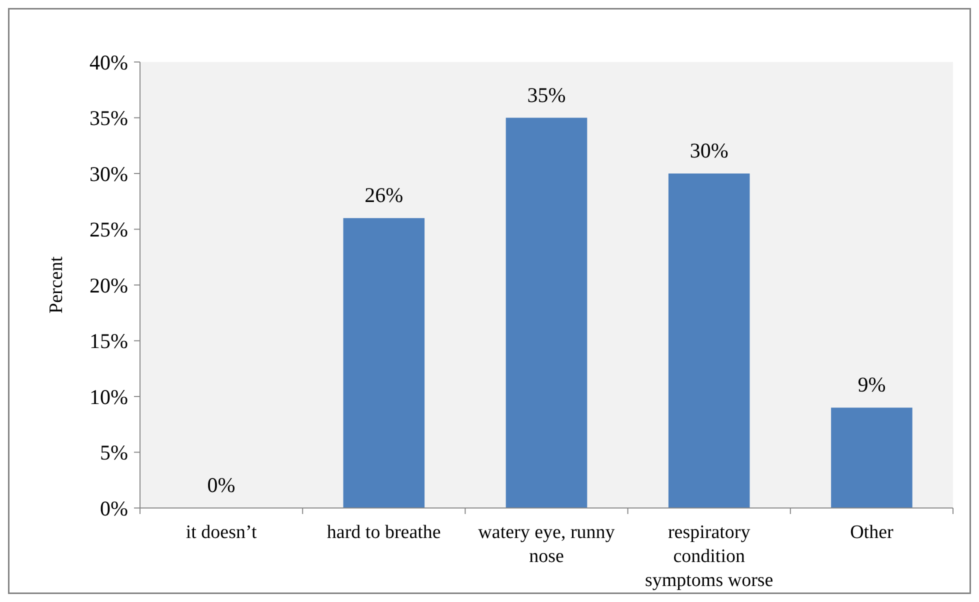 The height and width of the screenshot is (602, 979). Describe the element at coordinates (872, 532) in the screenshot. I see `x-tick-label: Other` at that location.